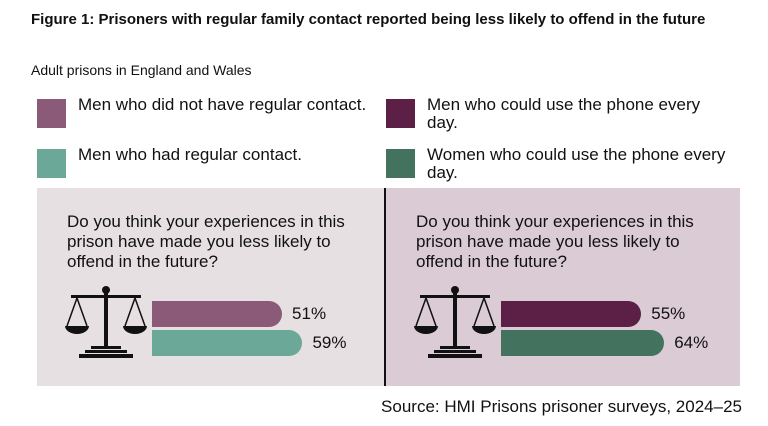  Describe the element at coordinates (190, 154) in the screenshot. I see `legend-label: Men who had regular contact.` at that location.